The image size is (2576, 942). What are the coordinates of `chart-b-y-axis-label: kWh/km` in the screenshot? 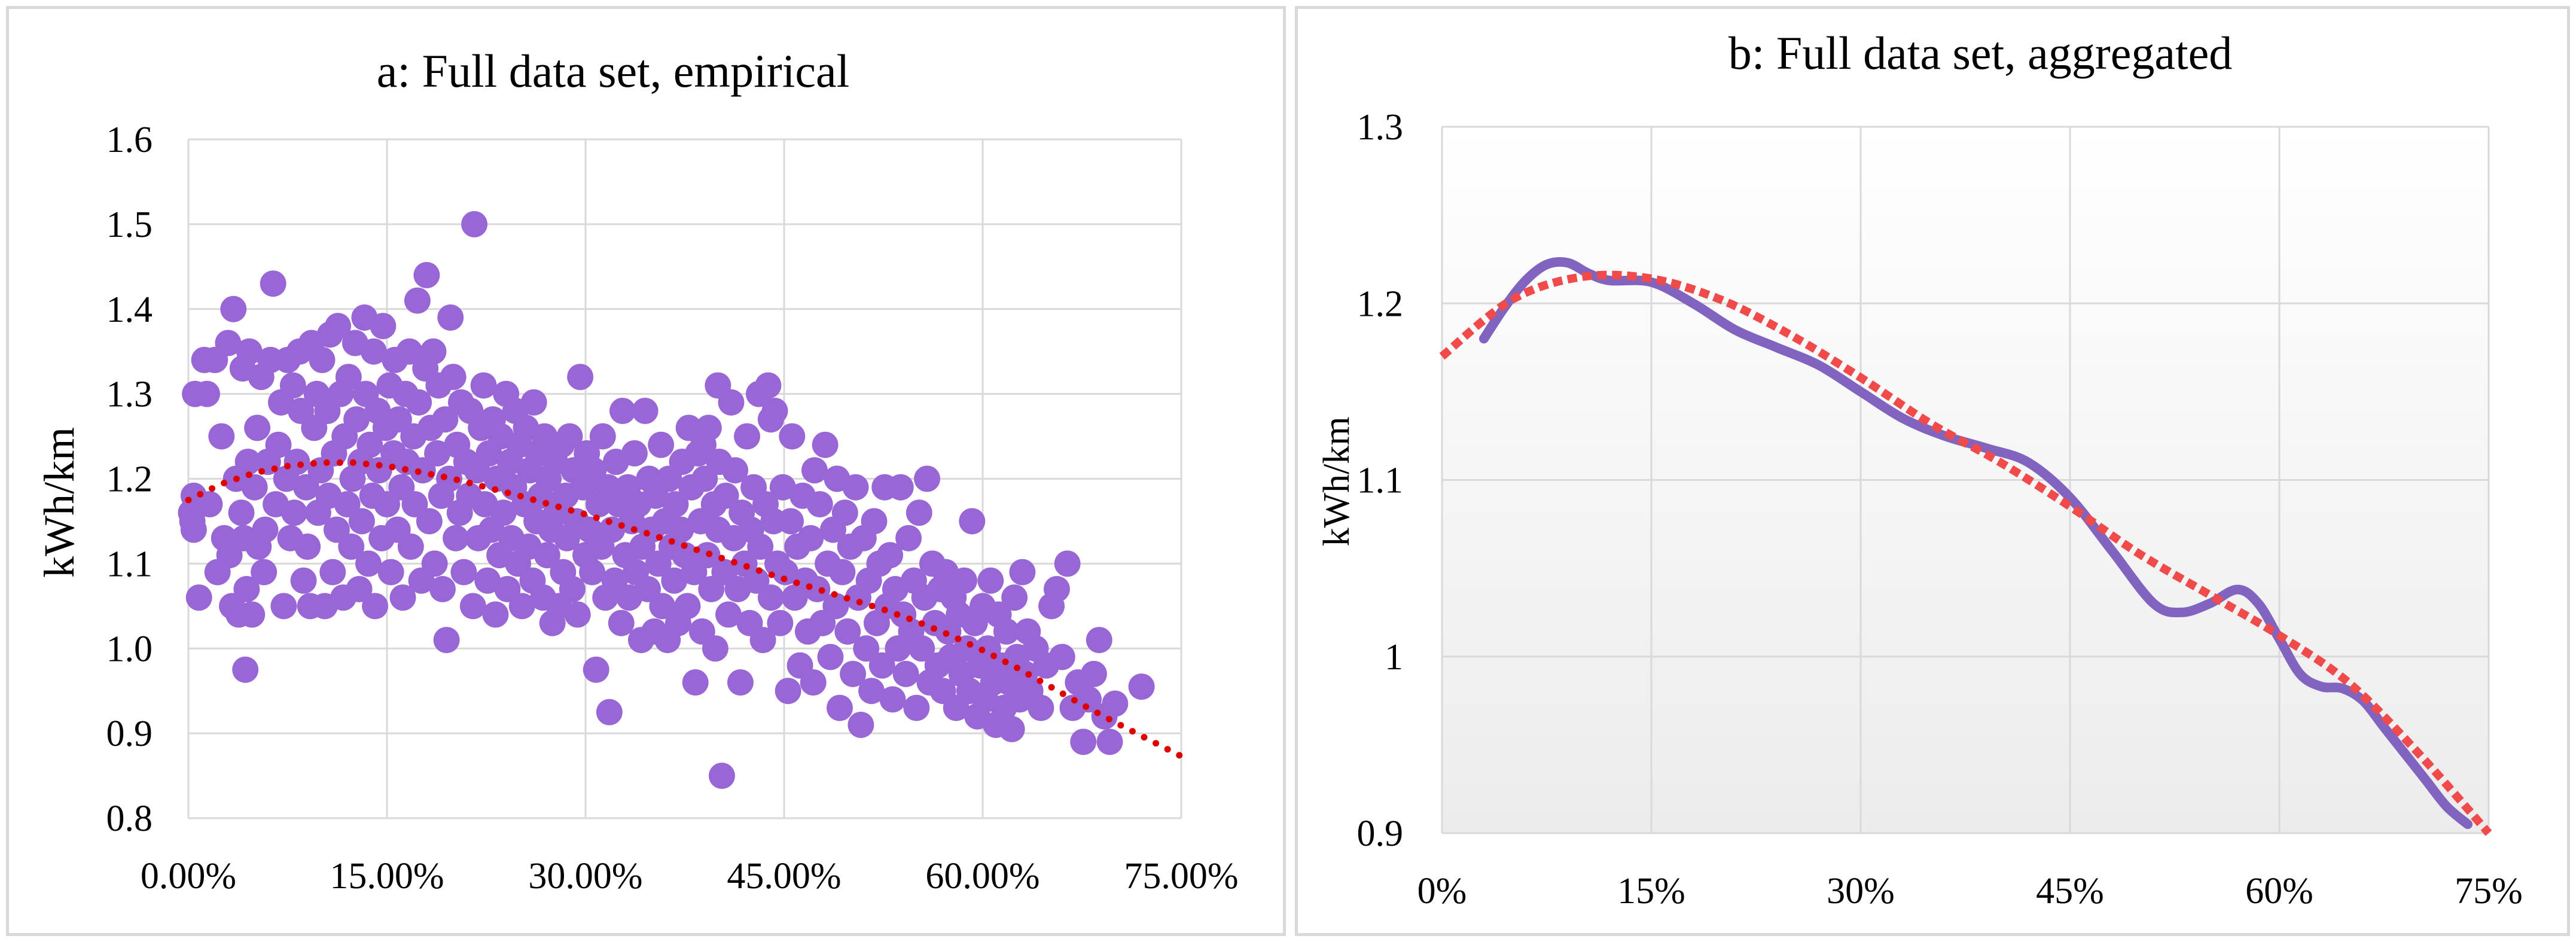 It's located at (1336, 482).